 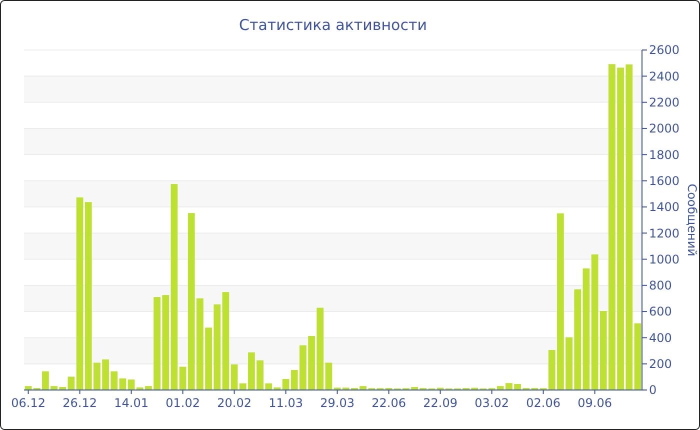 What do you see at coordinates (664, 207) in the screenshot?
I see `y-tick-label: 1400` at bounding box center [664, 207].